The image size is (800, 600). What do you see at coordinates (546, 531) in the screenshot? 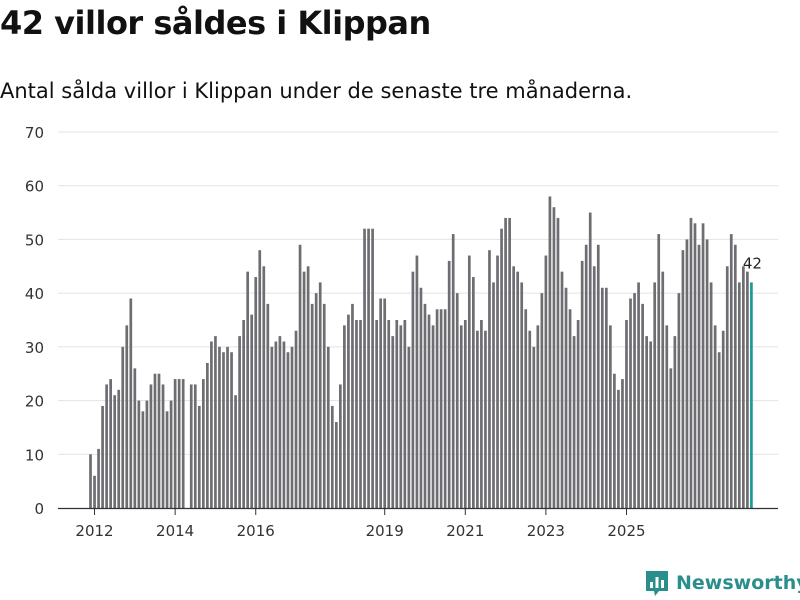
I see `x-tick-label: 2023` at bounding box center [546, 531].